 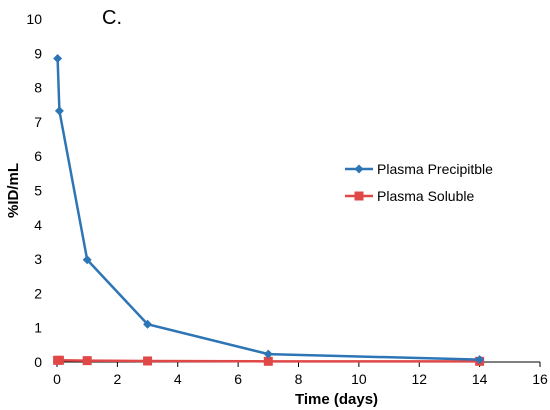 I want to click on y-tick-label: 5, so click(x=38, y=191).